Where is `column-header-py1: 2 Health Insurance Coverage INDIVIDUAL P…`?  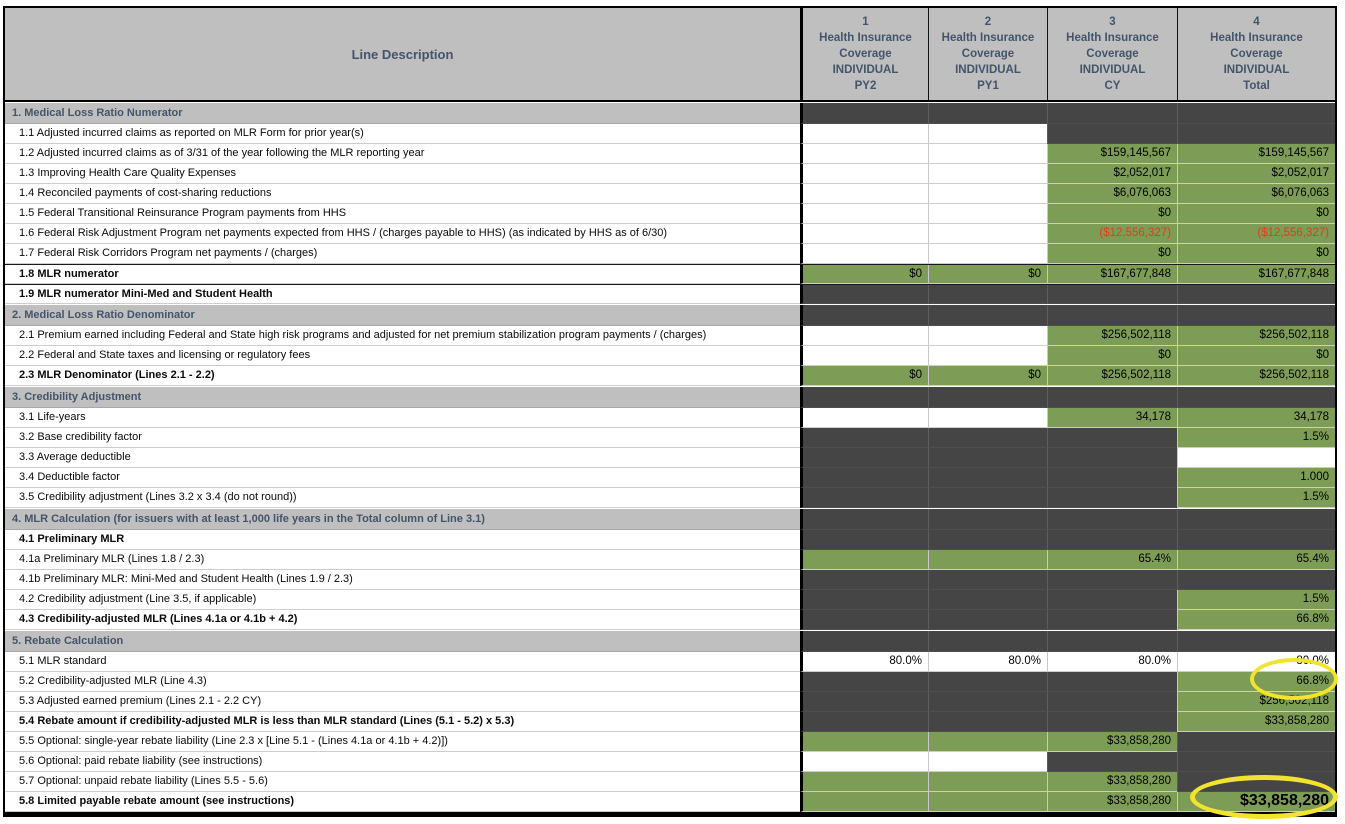
column-header-py1: 2 Health Insurance Coverage INDIVIDUAL P… is located at coordinates (987, 55).